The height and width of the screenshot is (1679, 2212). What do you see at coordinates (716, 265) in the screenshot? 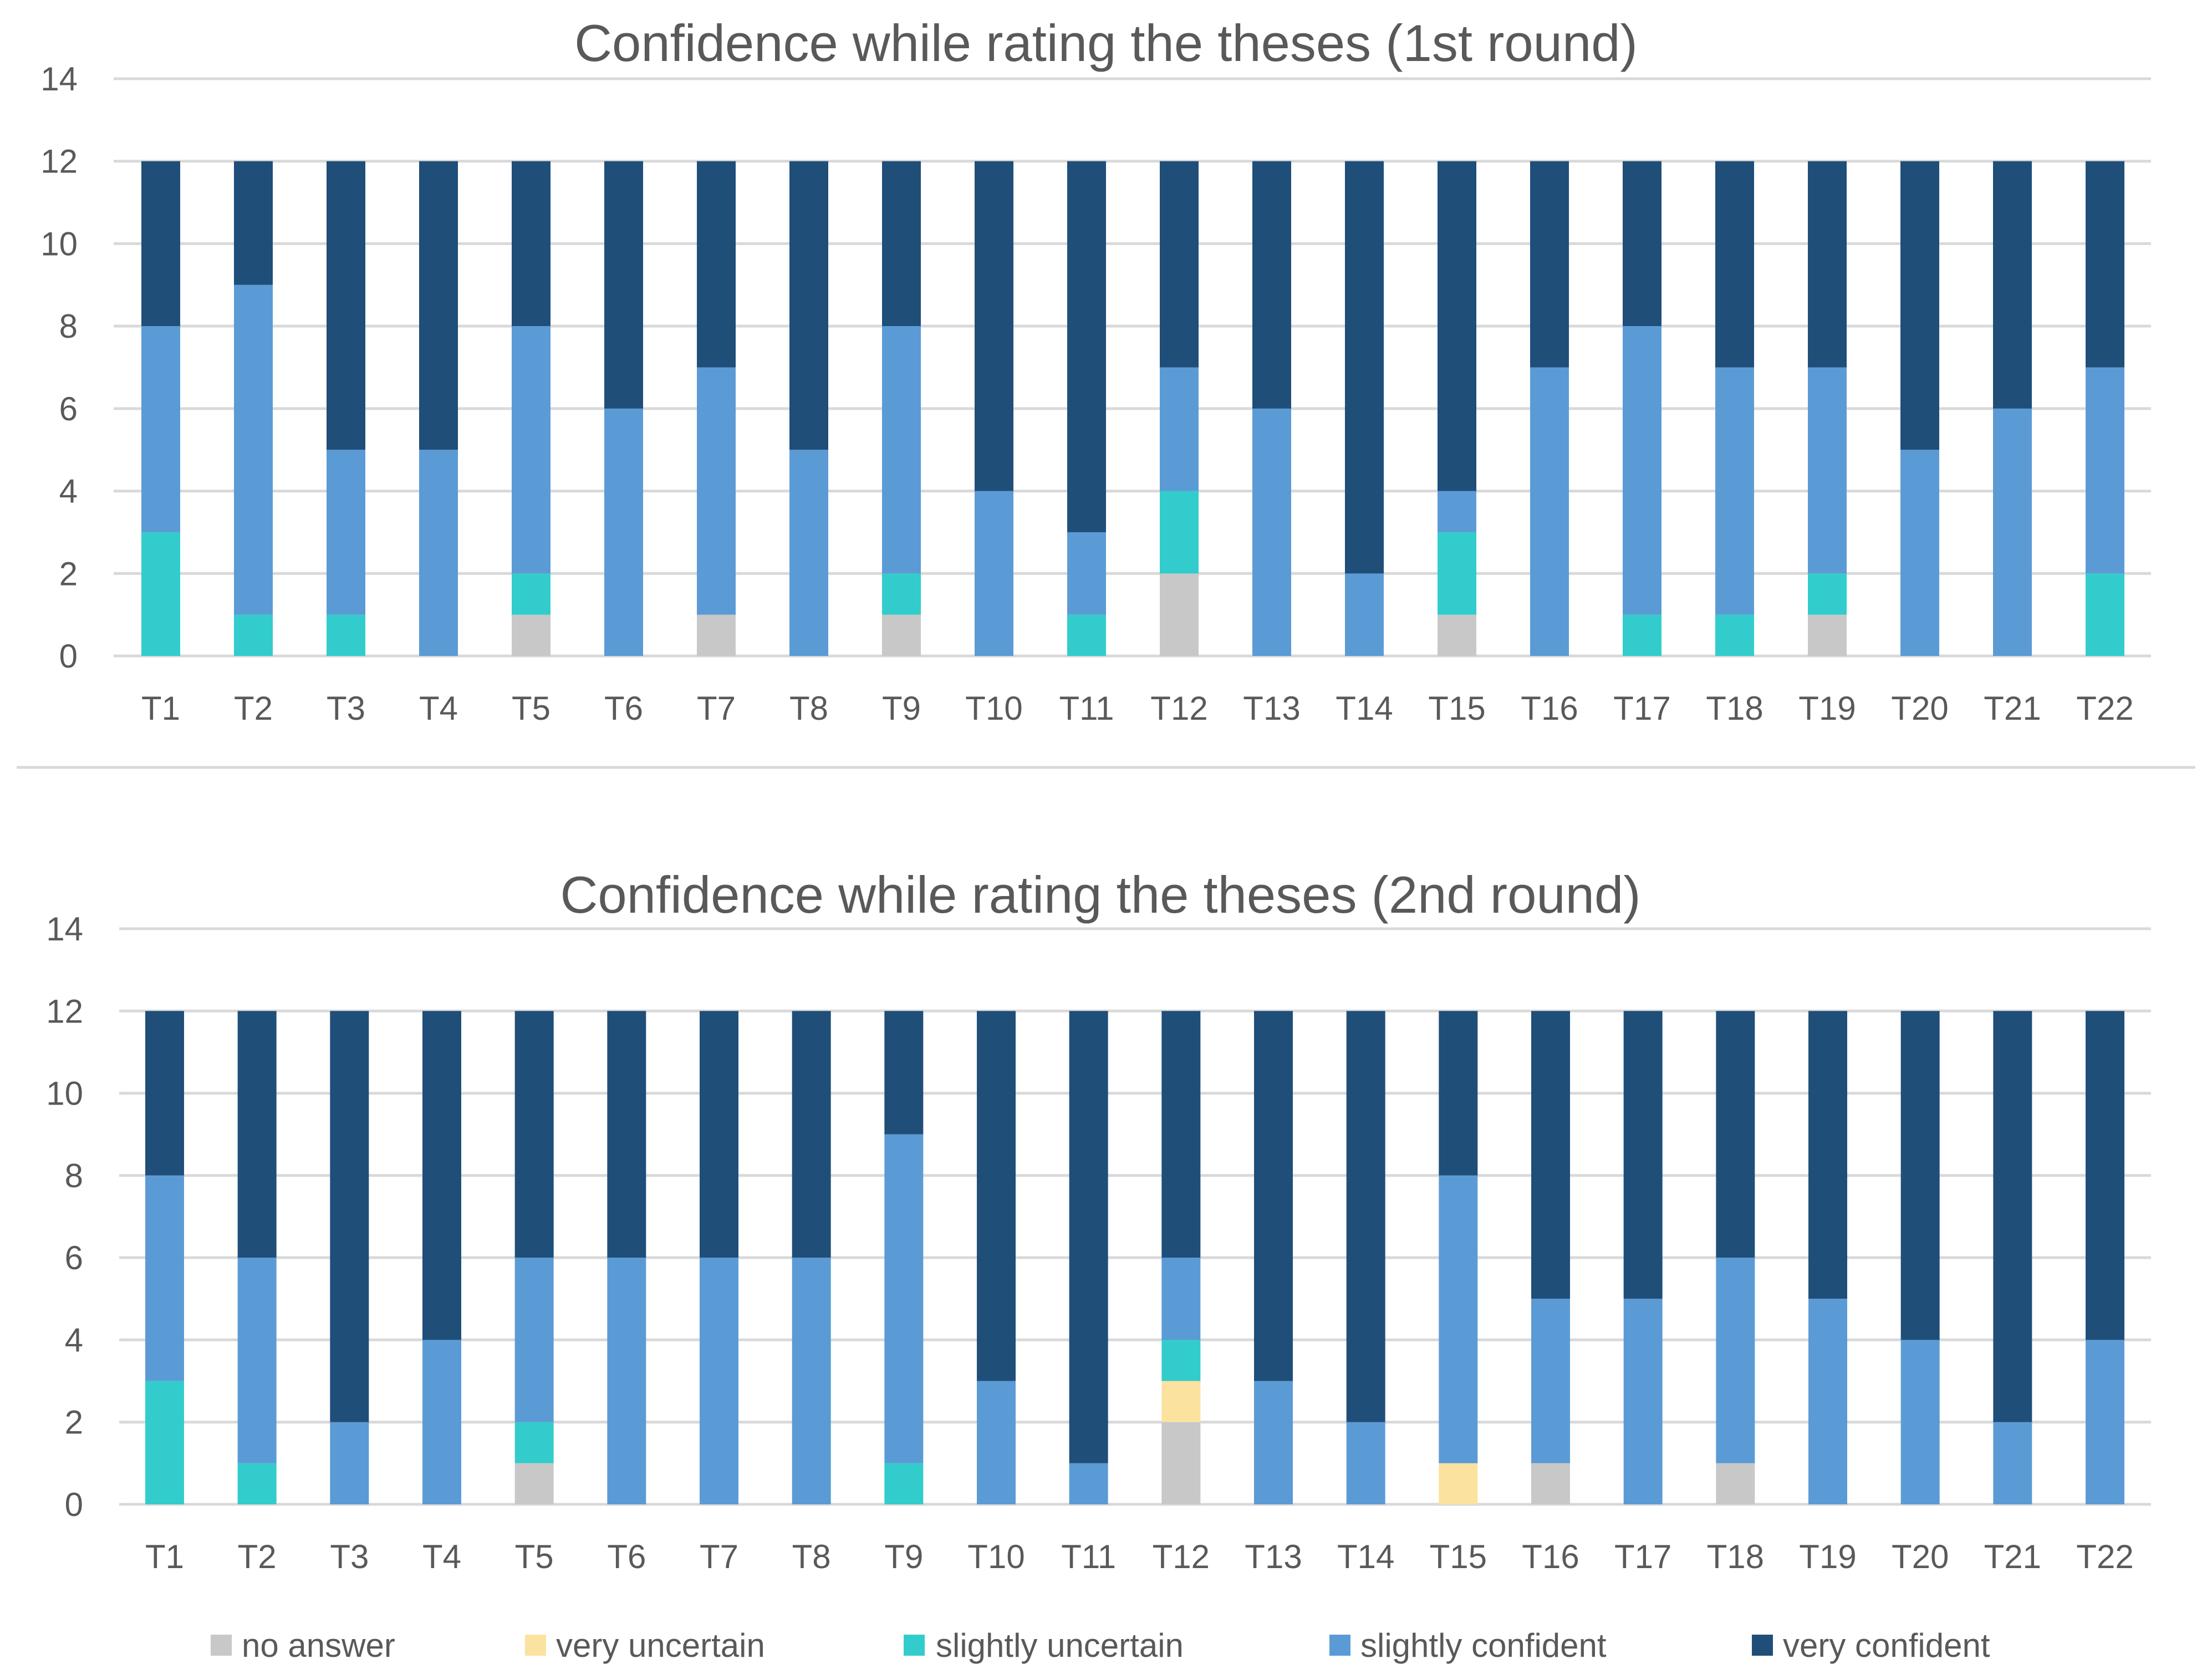
I see `bar-t7-very-confident` at bounding box center [716, 265].